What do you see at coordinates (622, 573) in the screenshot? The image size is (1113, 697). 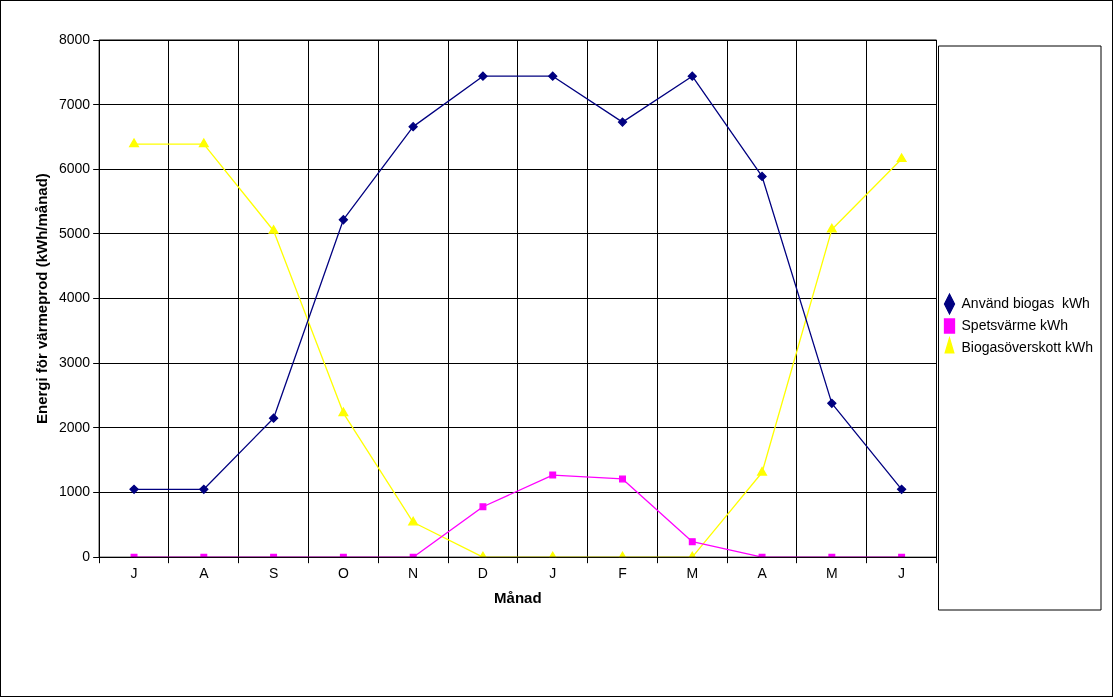 I see `x-tick-label: F` at bounding box center [622, 573].